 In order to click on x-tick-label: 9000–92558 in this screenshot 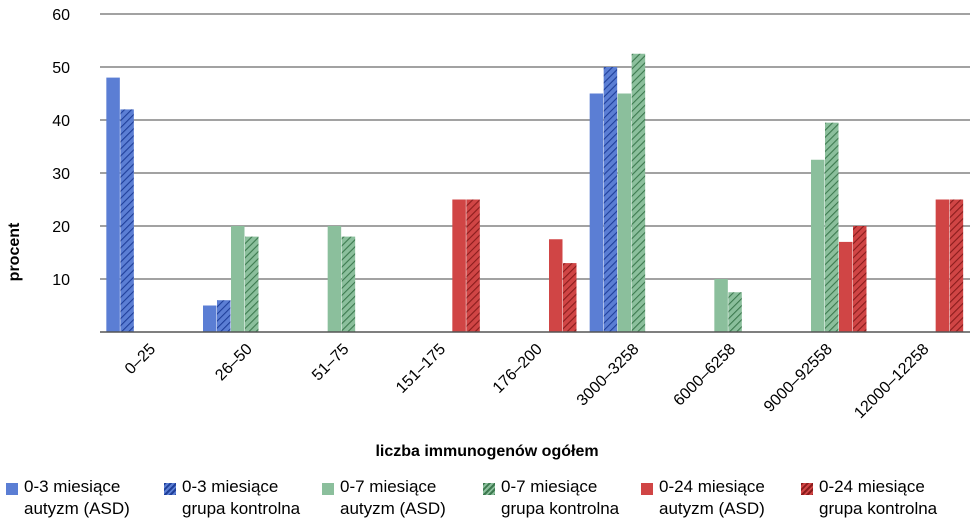, I will do `click(798, 378)`.